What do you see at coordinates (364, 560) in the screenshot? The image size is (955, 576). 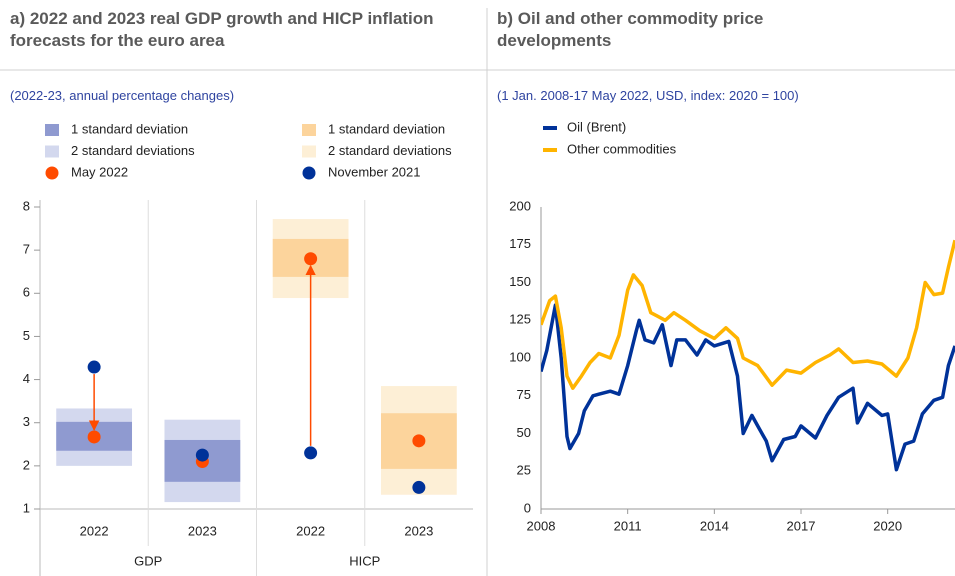 I see `group-label: HICP` at bounding box center [364, 560].